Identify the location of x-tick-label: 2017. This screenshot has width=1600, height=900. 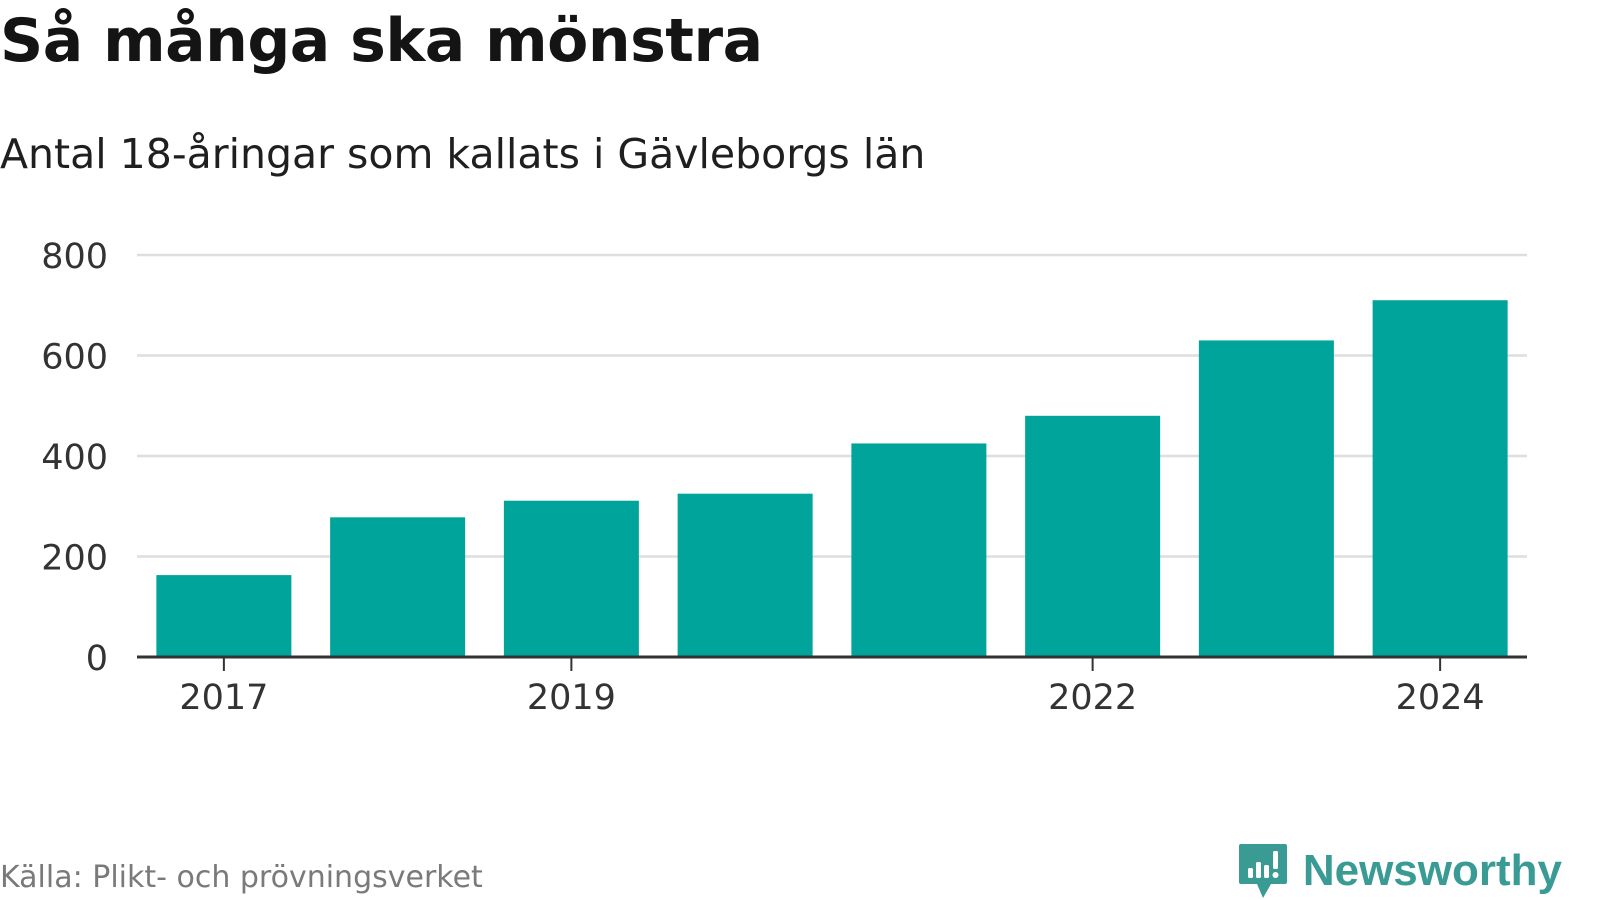
(223, 698).